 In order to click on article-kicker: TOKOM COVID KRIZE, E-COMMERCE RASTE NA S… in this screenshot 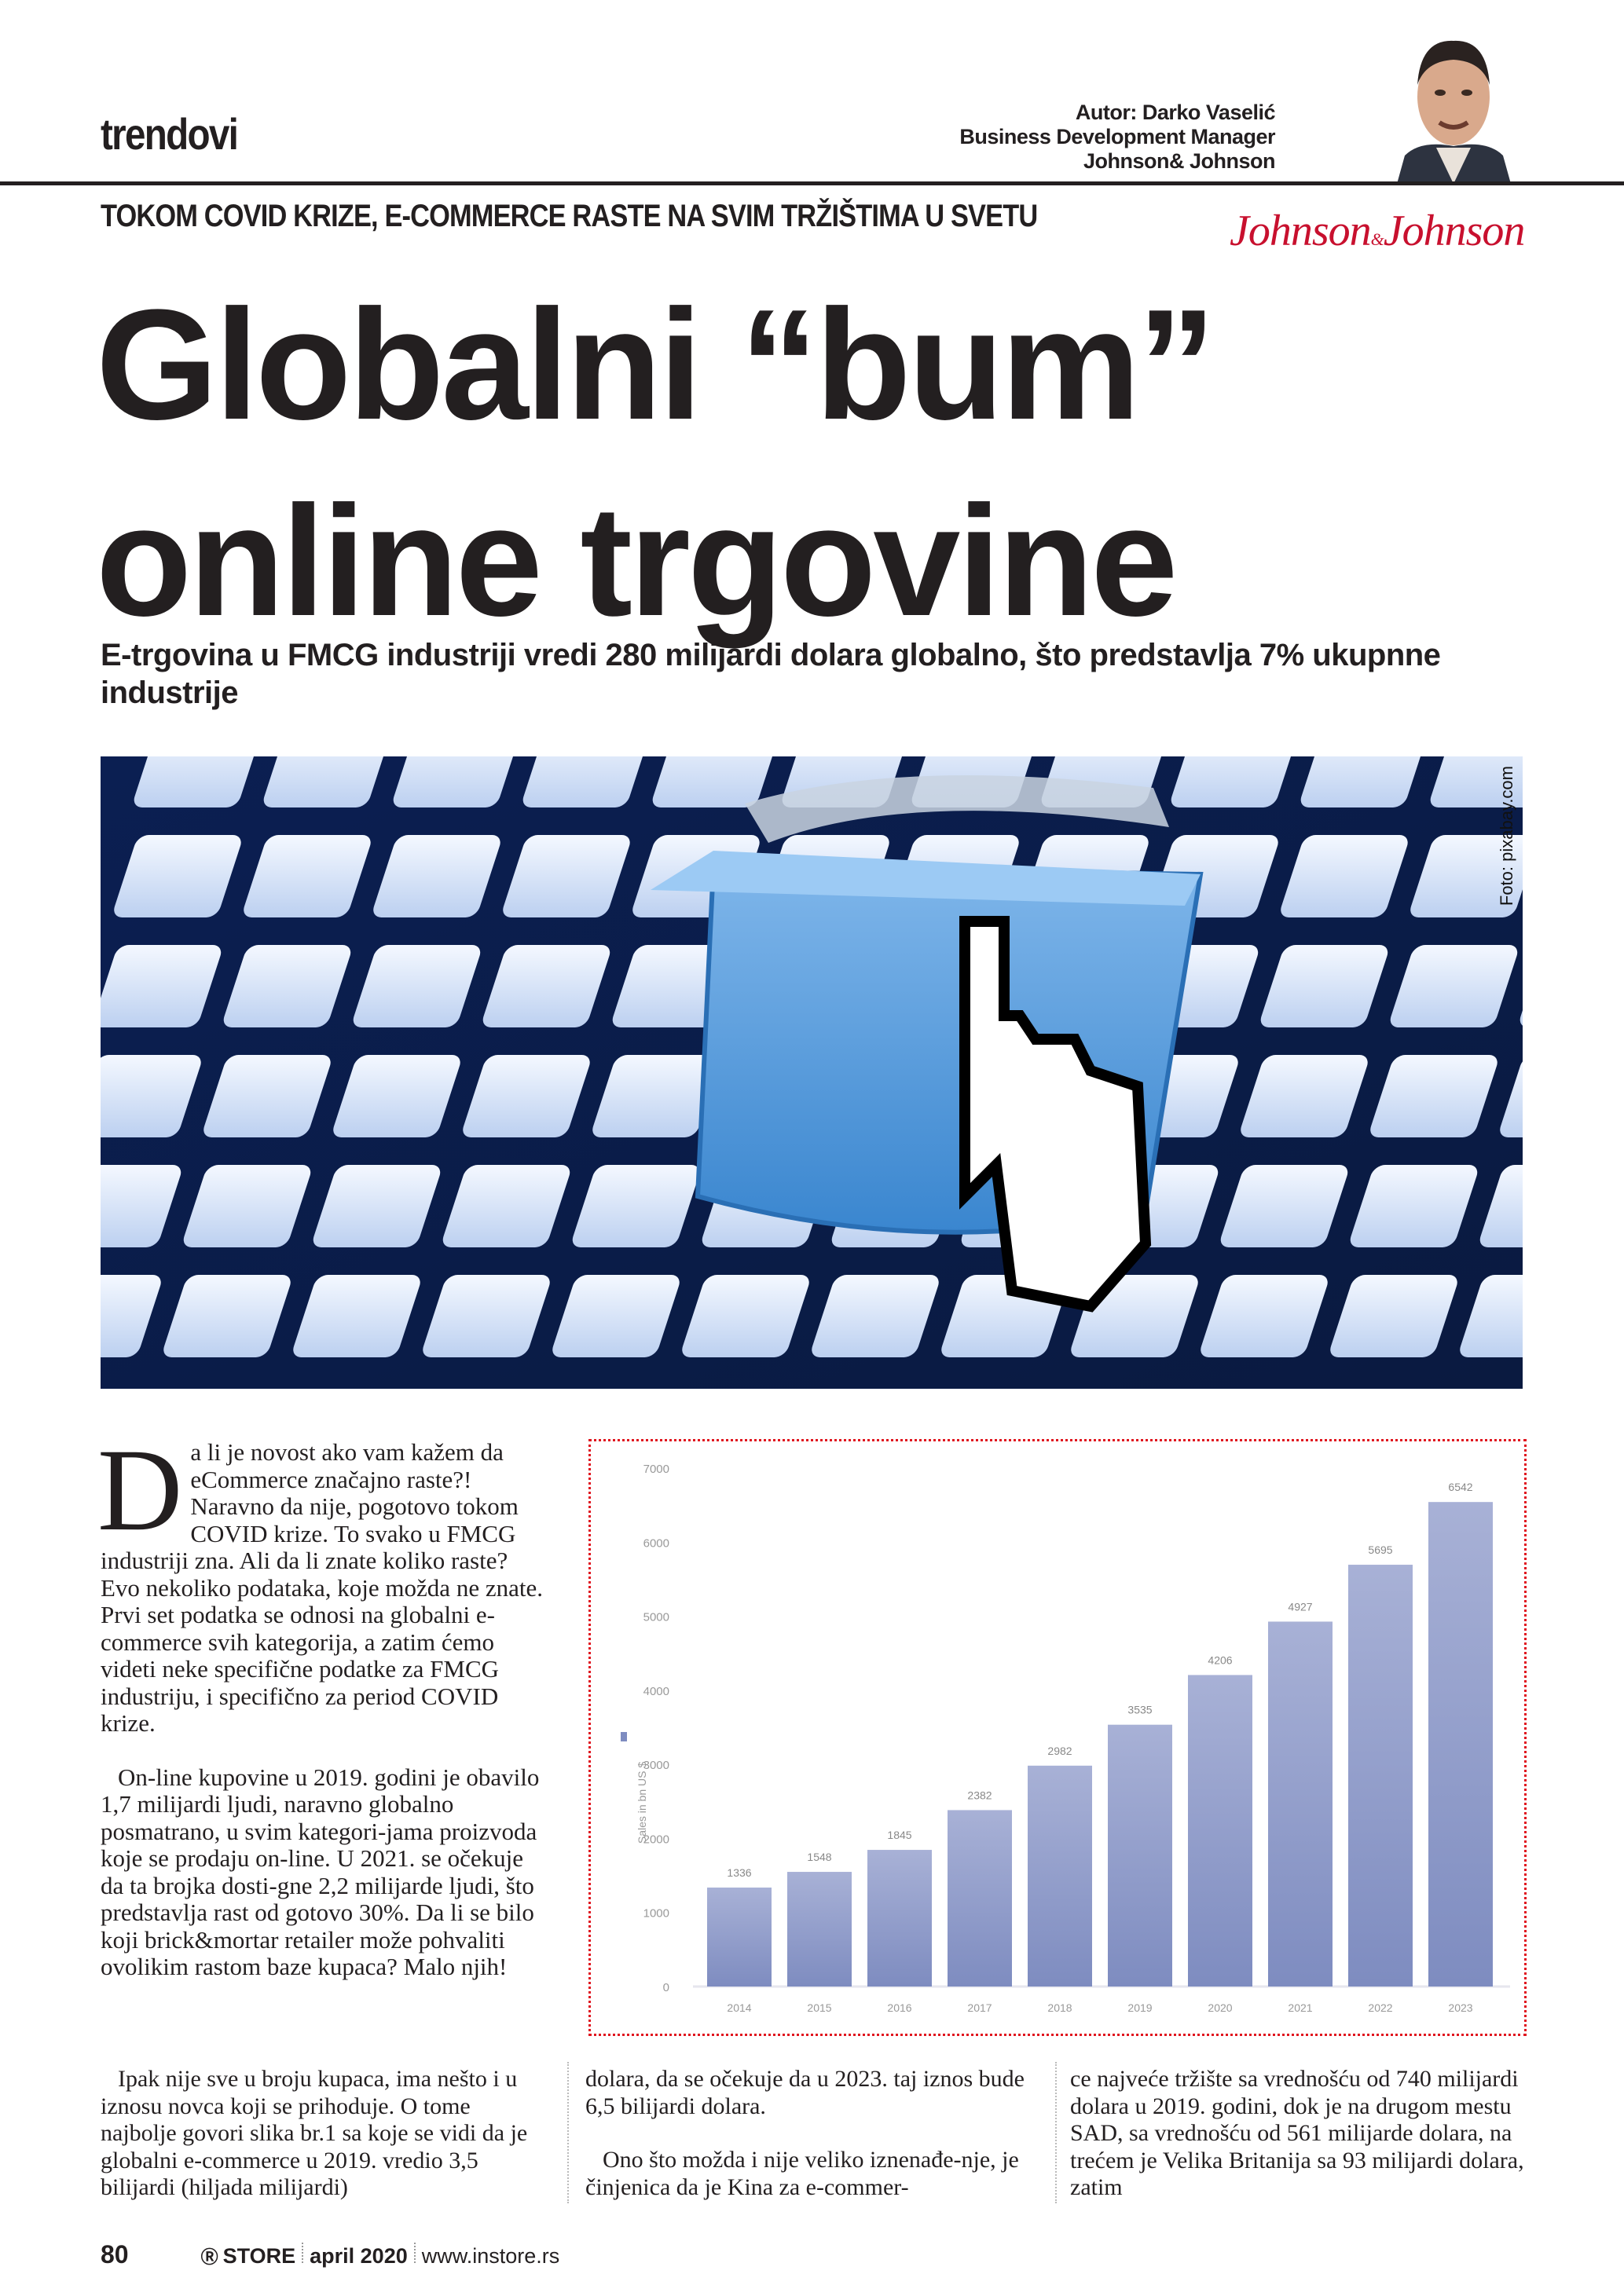, I will do `click(570, 216)`.